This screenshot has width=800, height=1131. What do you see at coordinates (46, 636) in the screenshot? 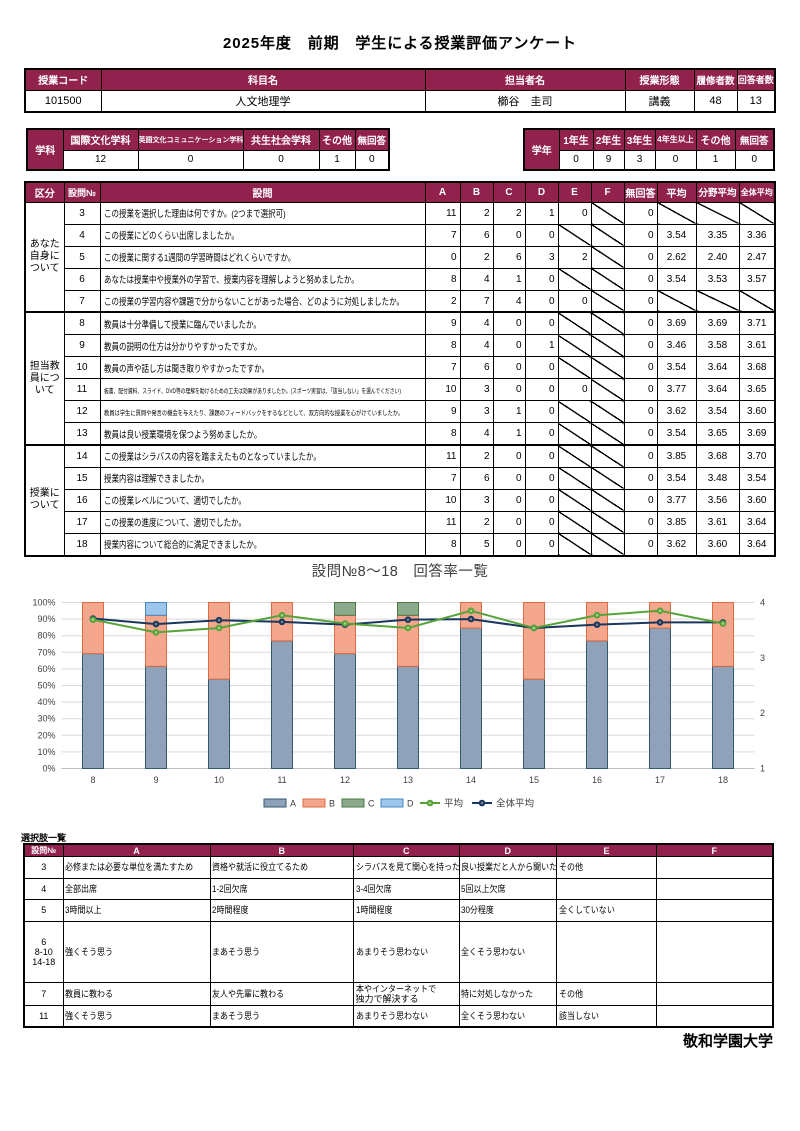
I see `svg-text: 80%` at bounding box center [46, 636].